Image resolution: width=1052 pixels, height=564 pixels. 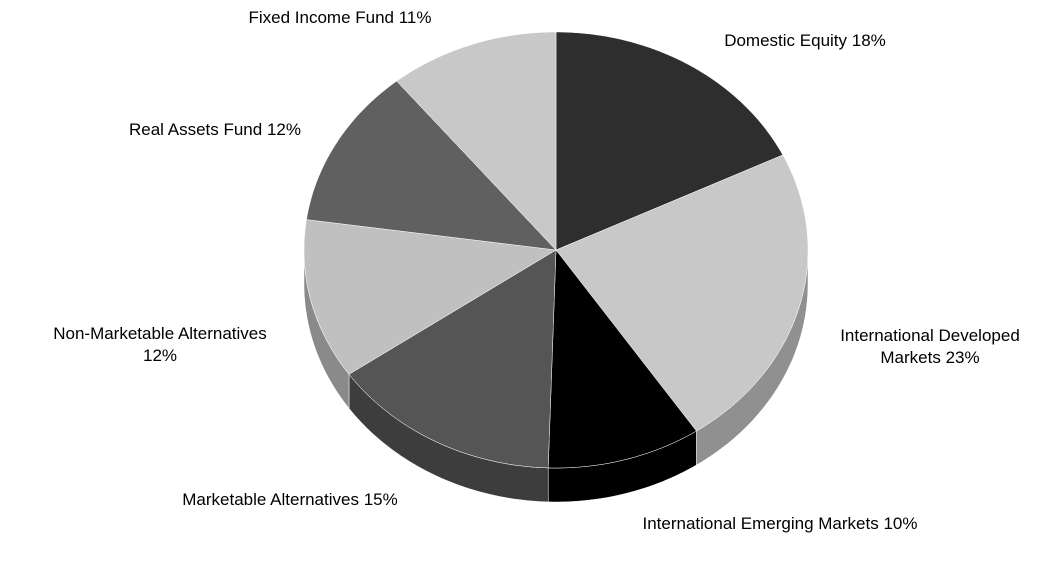 I want to click on slice-label: Marketable Alternatives 15%, so click(x=290, y=500).